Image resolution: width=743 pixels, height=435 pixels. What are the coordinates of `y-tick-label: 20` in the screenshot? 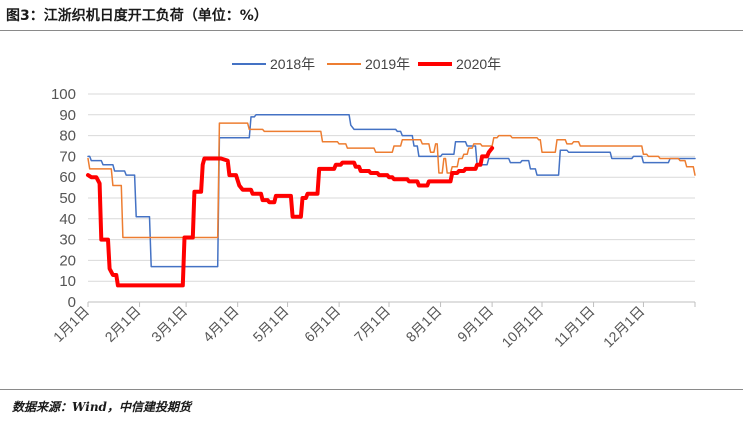 It's located at (67, 260).